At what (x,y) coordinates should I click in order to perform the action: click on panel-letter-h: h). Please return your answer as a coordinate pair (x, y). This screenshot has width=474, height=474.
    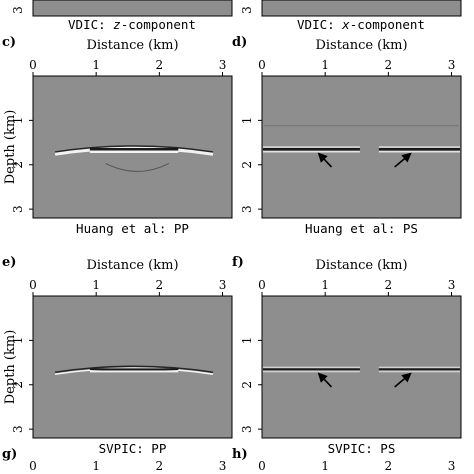
    Looking at the image, I should click on (240, 454).